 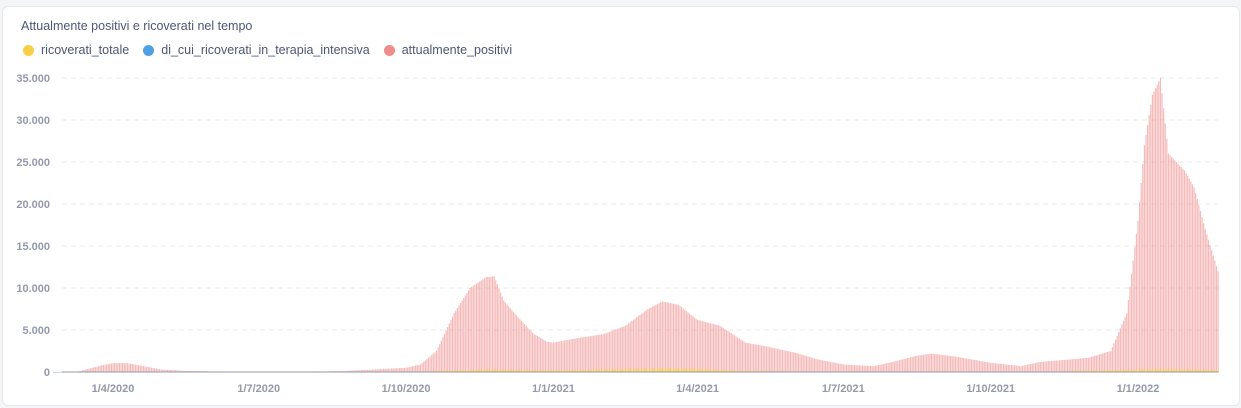 I want to click on x-tick-label: 1/10/2020, so click(x=406, y=389).